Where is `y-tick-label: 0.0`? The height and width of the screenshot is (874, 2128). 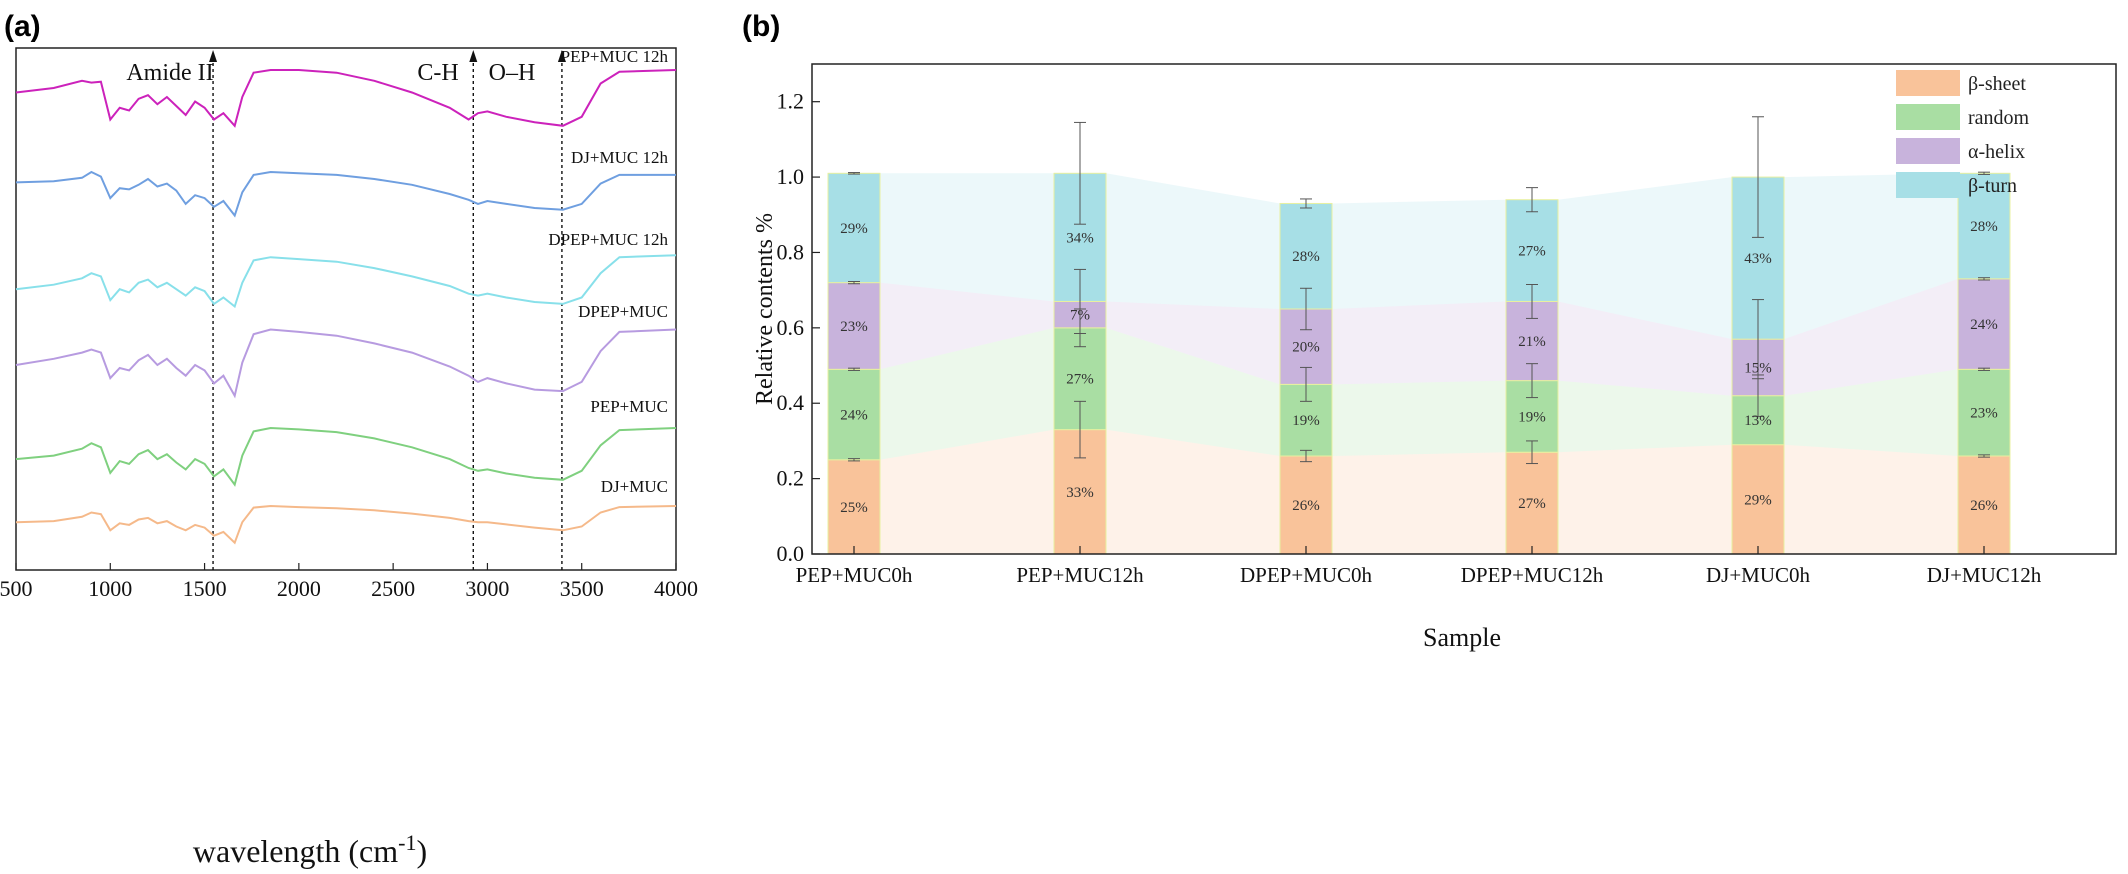
y-tick-label: 0.0 is located at coordinates (791, 553).